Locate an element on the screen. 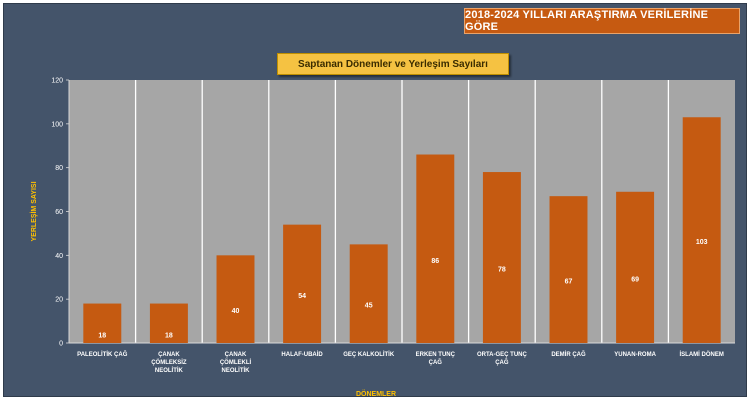 The height and width of the screenshot is (400, 750). y-tick-label: 40 is located at coordinates (59, 256).